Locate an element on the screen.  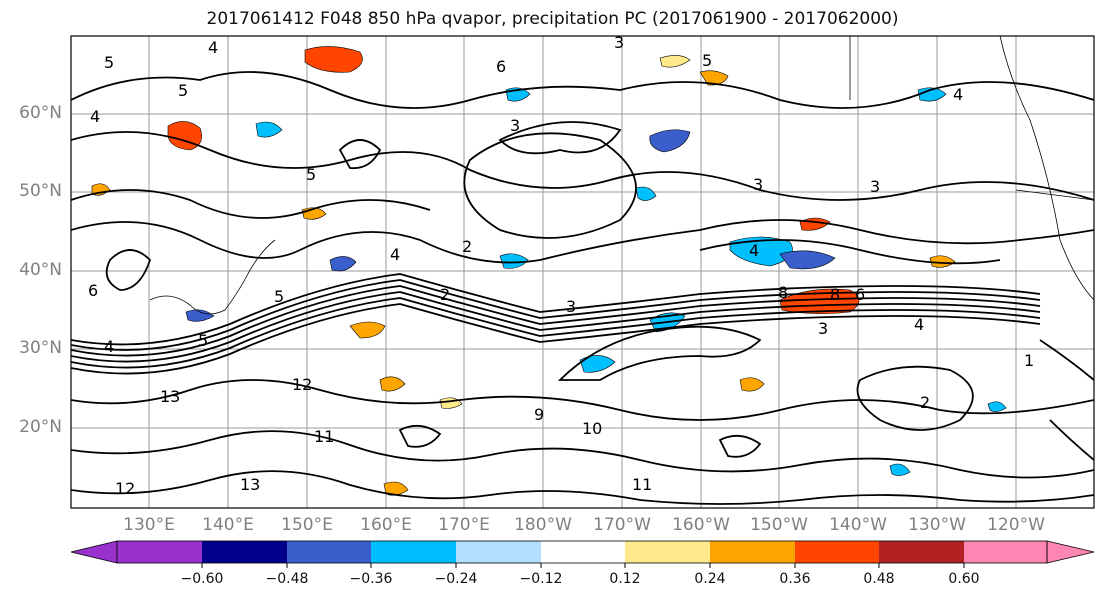
lat-label-30n: 30°N is located at coordinates (40, 348).